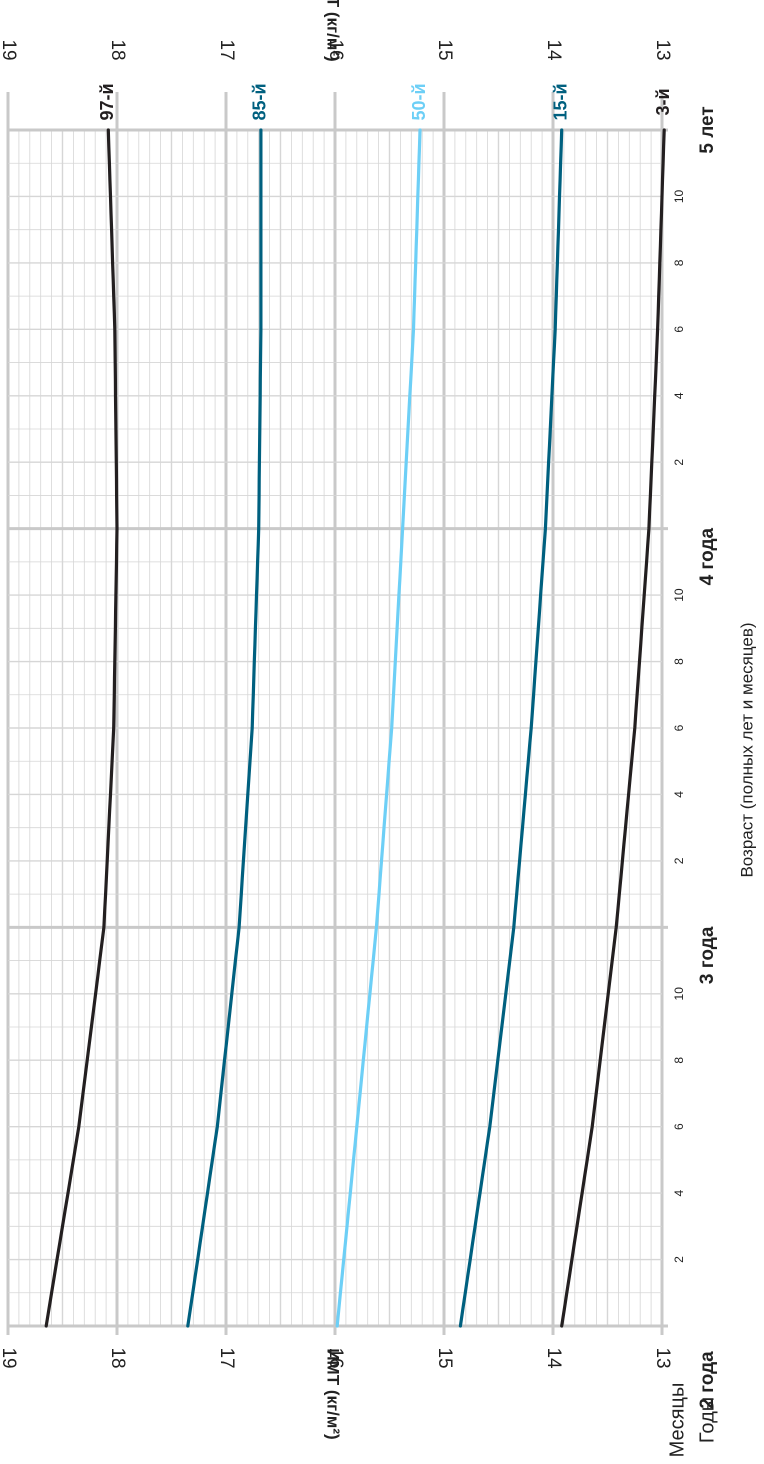 The width and height of the screenshot is (764, 1464). Describe the element at coordinates (560, 101) in the screenshot. I see `percentile-label: 15-й` at that location.